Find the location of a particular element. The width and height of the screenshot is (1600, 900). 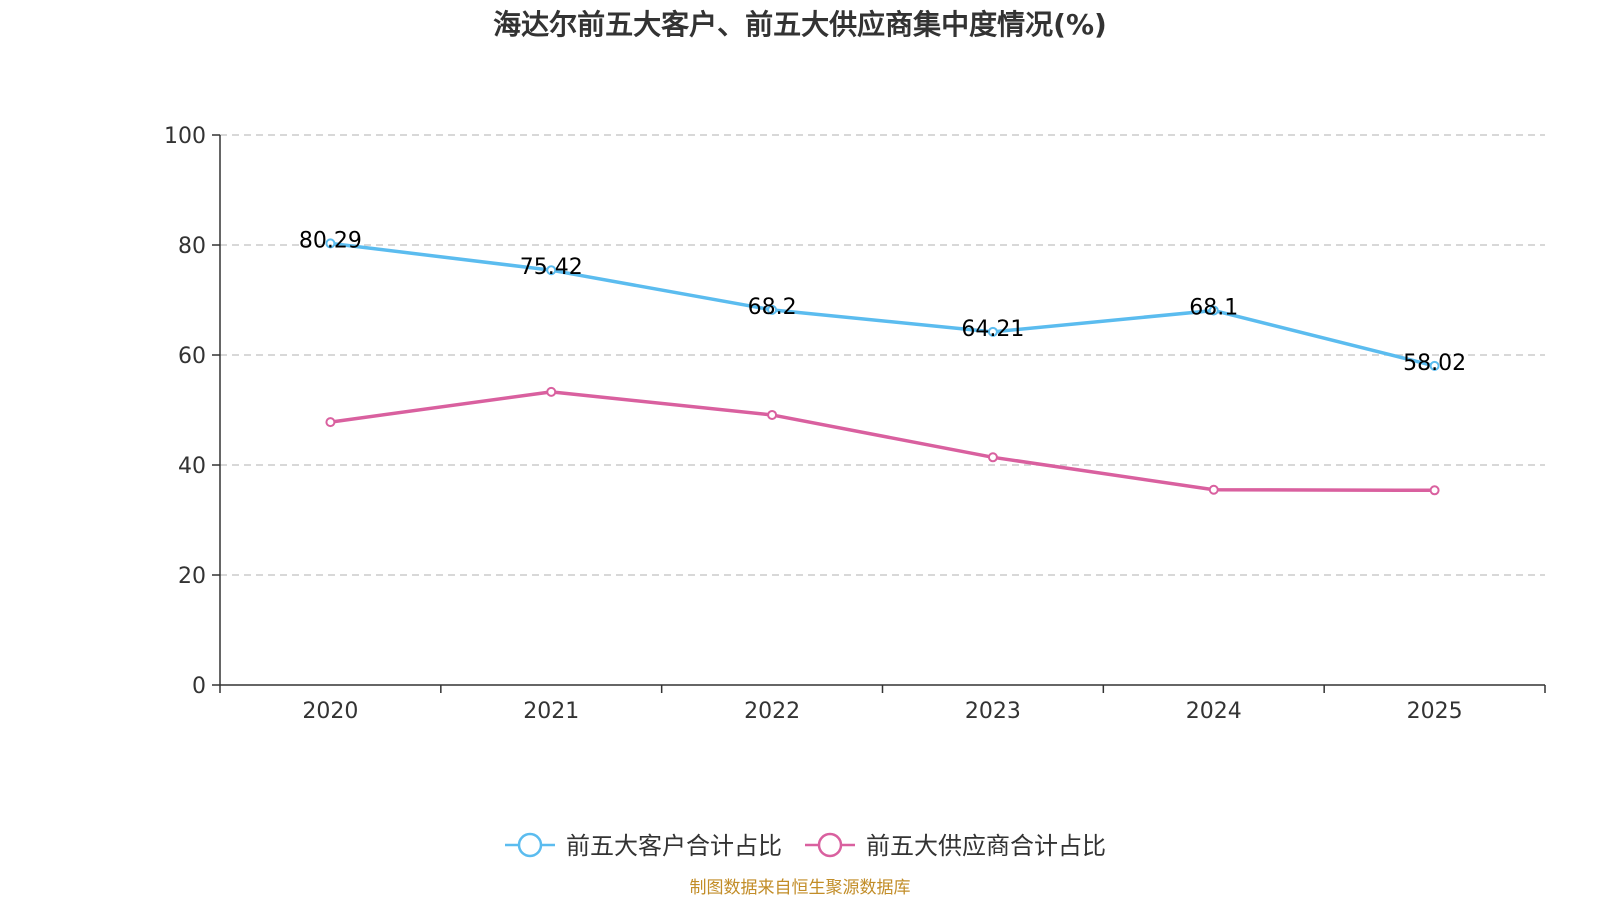

series-1-point-2022 is located at coordinates (772, 414).